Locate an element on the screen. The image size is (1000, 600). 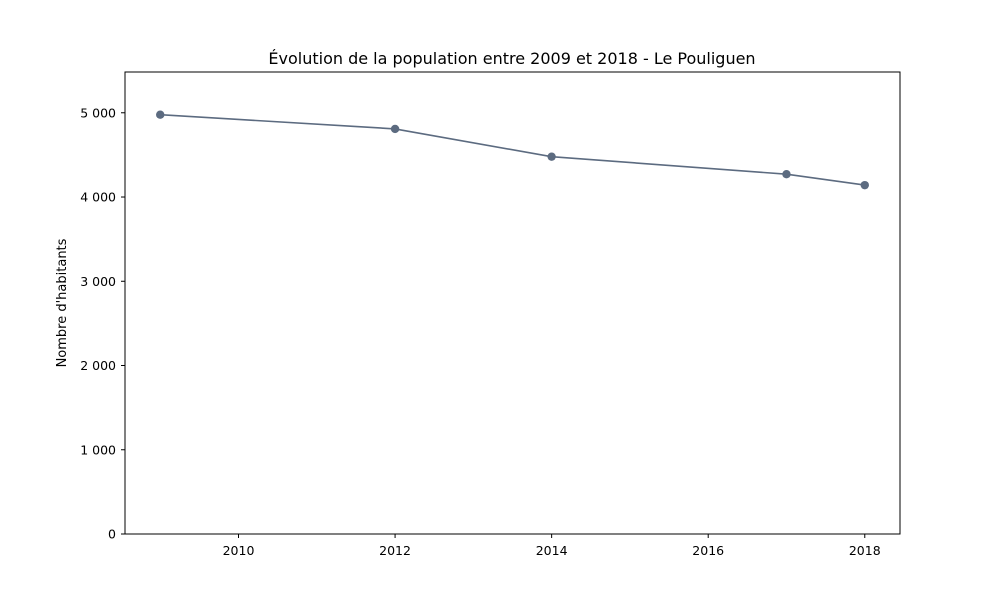
y-tick-label: 4 000 is located at coordinates (98, 197).